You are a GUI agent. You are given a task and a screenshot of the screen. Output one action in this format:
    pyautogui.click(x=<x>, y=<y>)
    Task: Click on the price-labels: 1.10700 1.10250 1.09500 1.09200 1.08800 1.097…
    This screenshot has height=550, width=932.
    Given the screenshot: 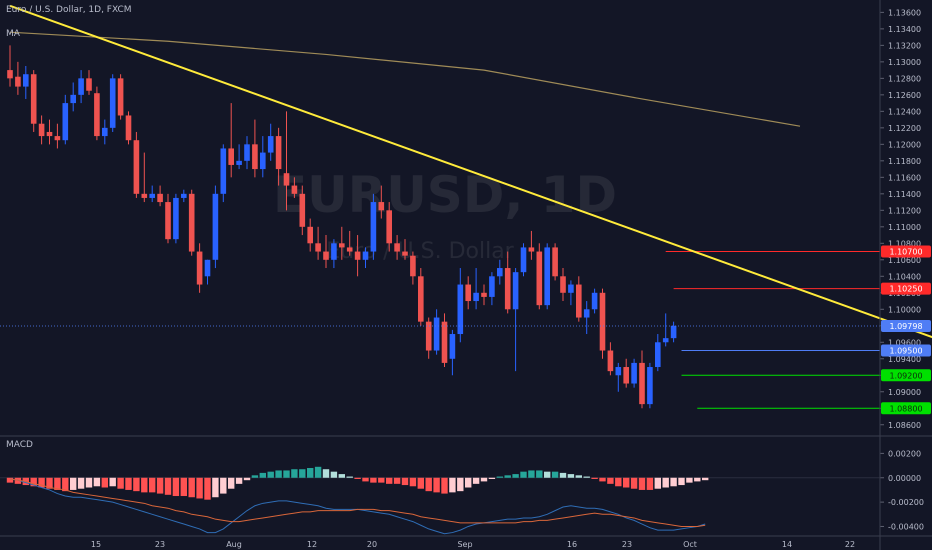 What is the action you would take?
    pyautogui.click(x=906, y=330)
    